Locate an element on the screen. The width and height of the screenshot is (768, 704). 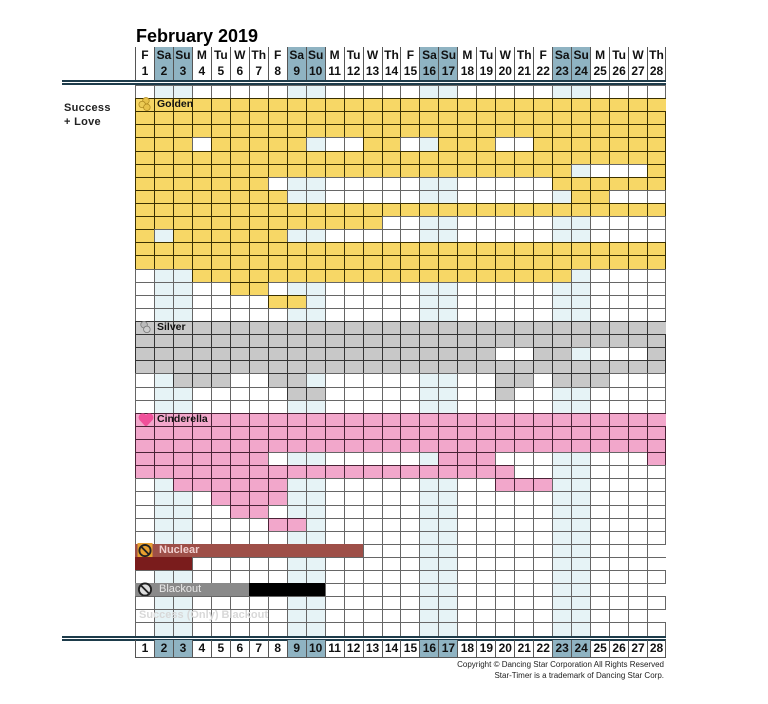
date-11: 11 is located at coordinates (334, 71).